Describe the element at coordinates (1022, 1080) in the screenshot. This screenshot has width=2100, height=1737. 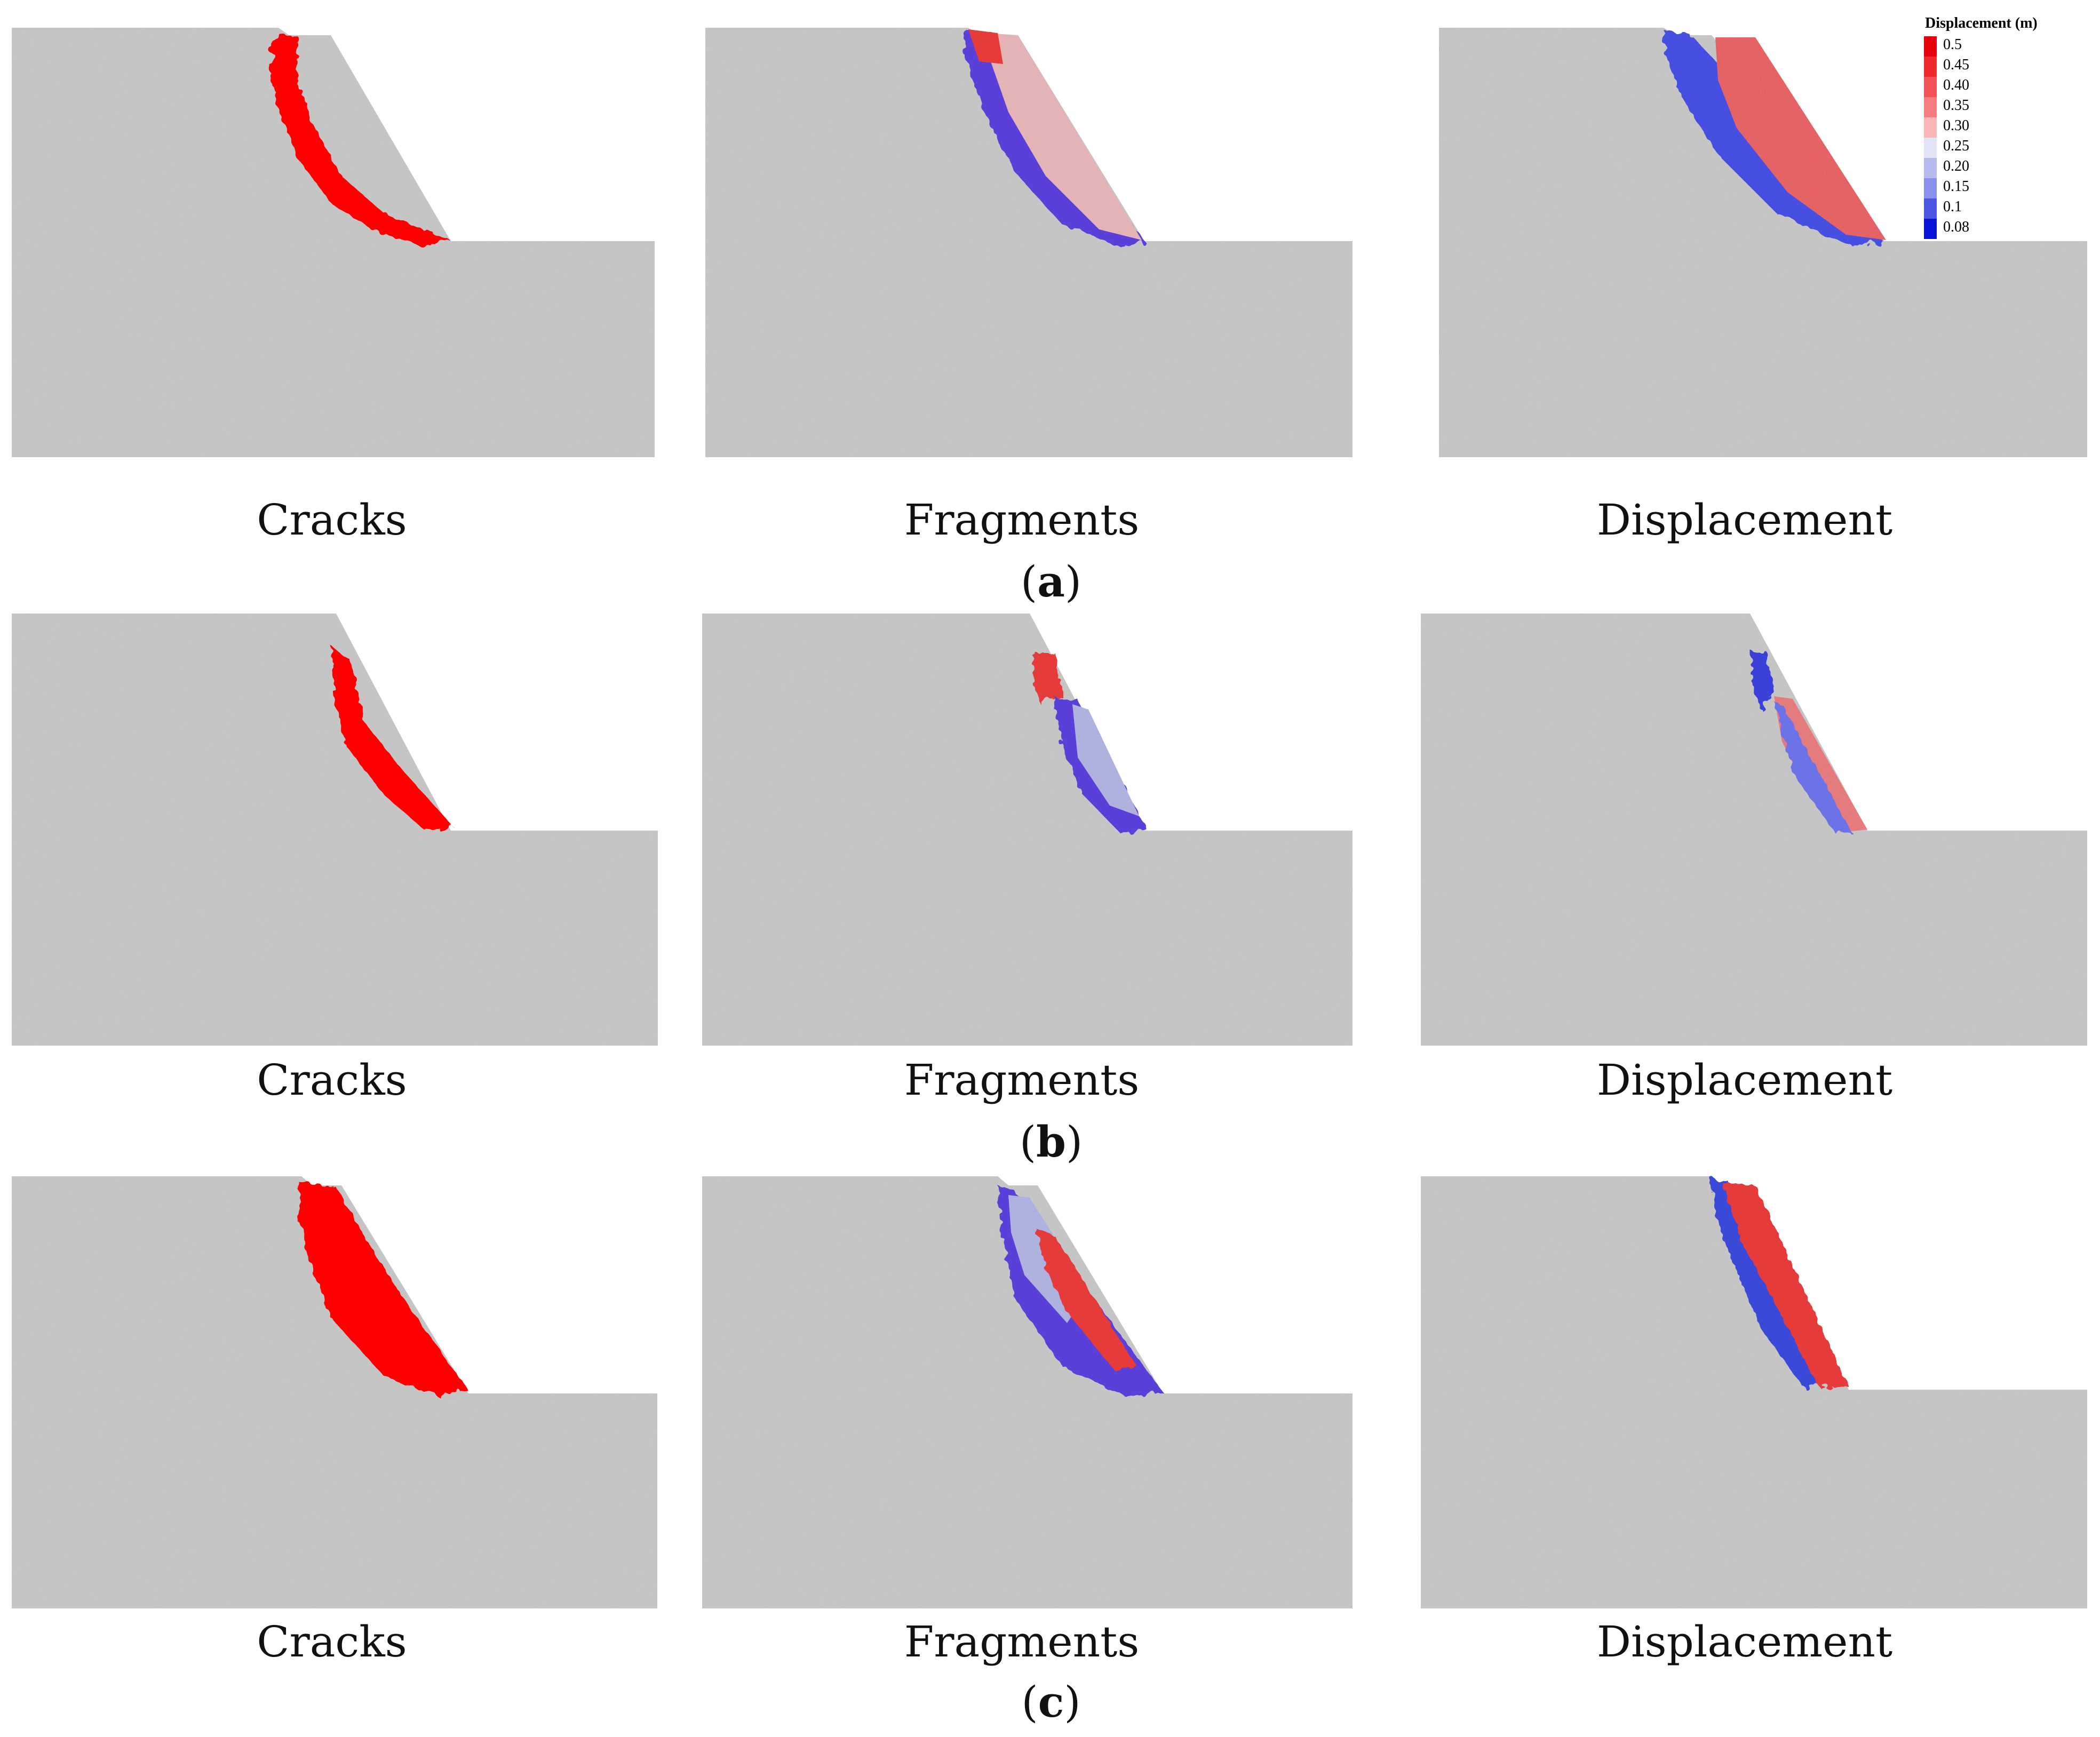
I see `caption-b-fragments: Fragments` at that location.